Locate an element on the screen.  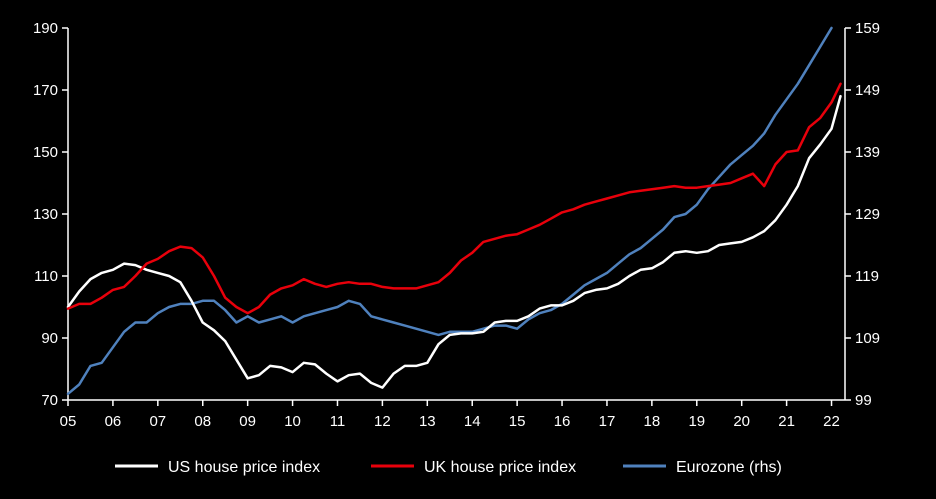
legend-item-uk: UK house price index is located at coordinates (473, 467).